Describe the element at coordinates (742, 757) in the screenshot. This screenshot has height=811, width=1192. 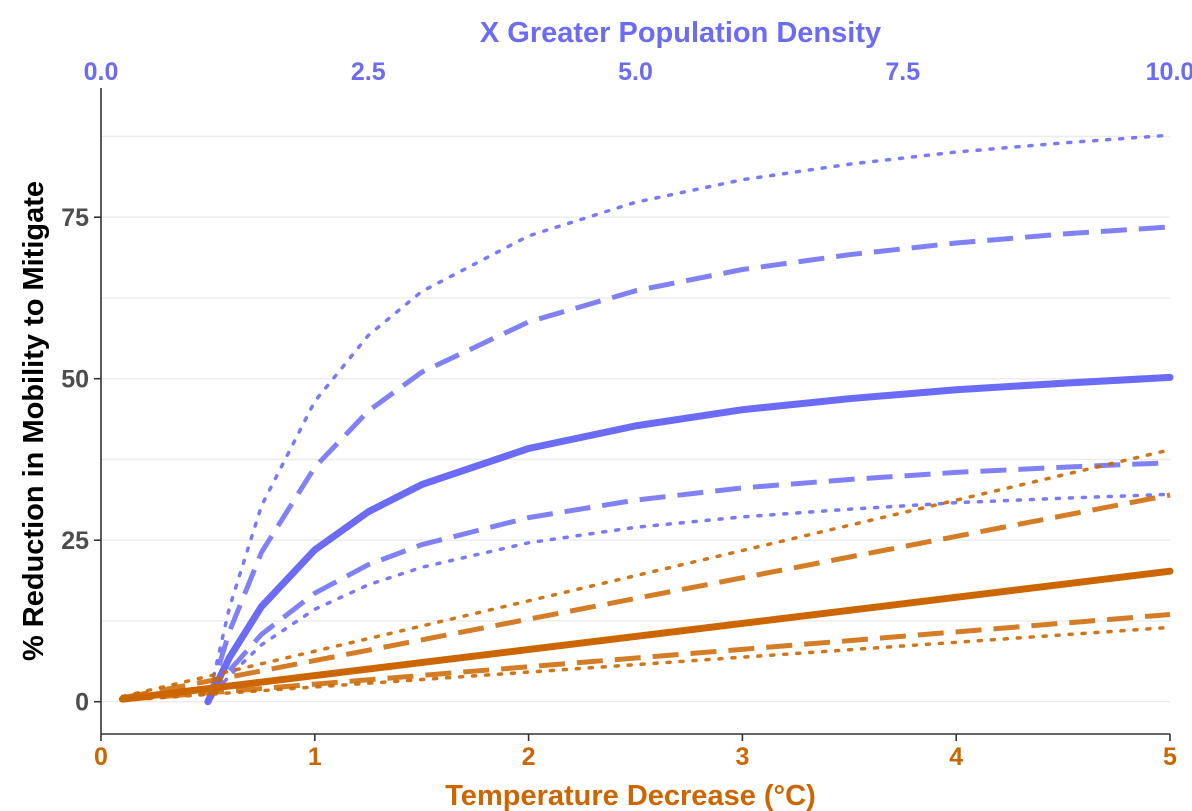
I see `x-tick-label: 3` at that location.